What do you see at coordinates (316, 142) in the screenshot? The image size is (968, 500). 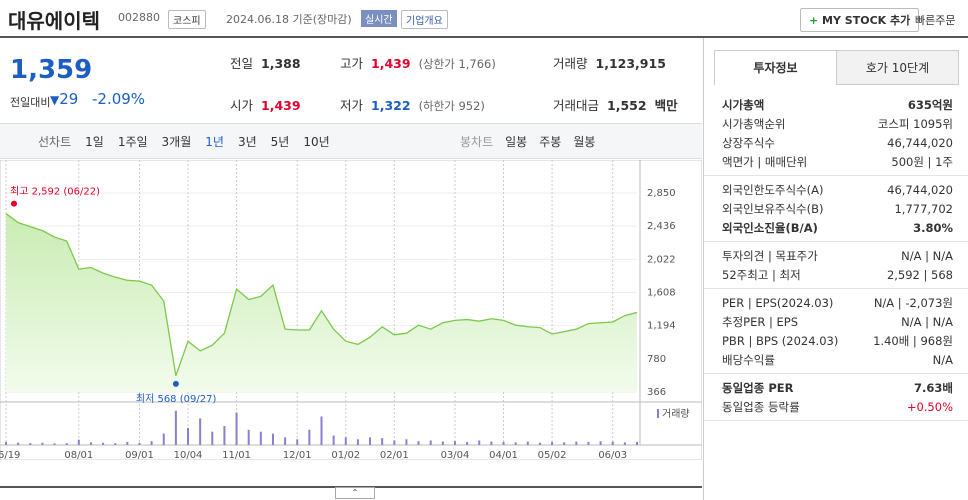 I see `period: 10년` at bounding box center [316, 142].